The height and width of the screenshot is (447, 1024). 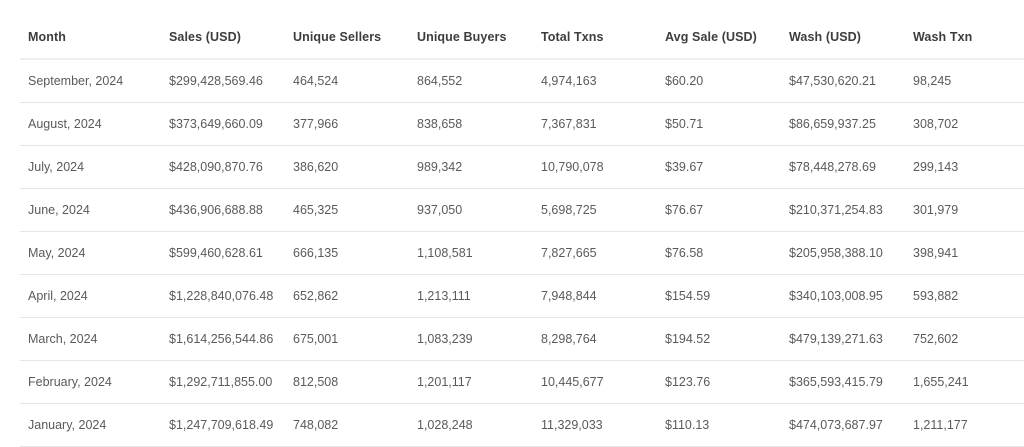 What do you see at coordinates (90, 38) in the screenshot?
I see `column-header-month: Month` at bounding box center [90, 38].